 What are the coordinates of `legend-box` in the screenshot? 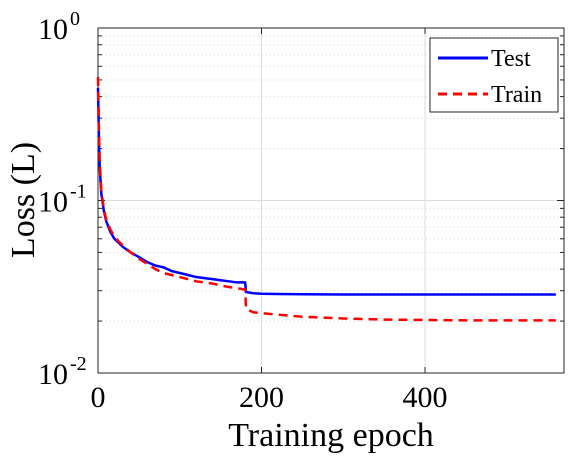 It's located at (494, 75).